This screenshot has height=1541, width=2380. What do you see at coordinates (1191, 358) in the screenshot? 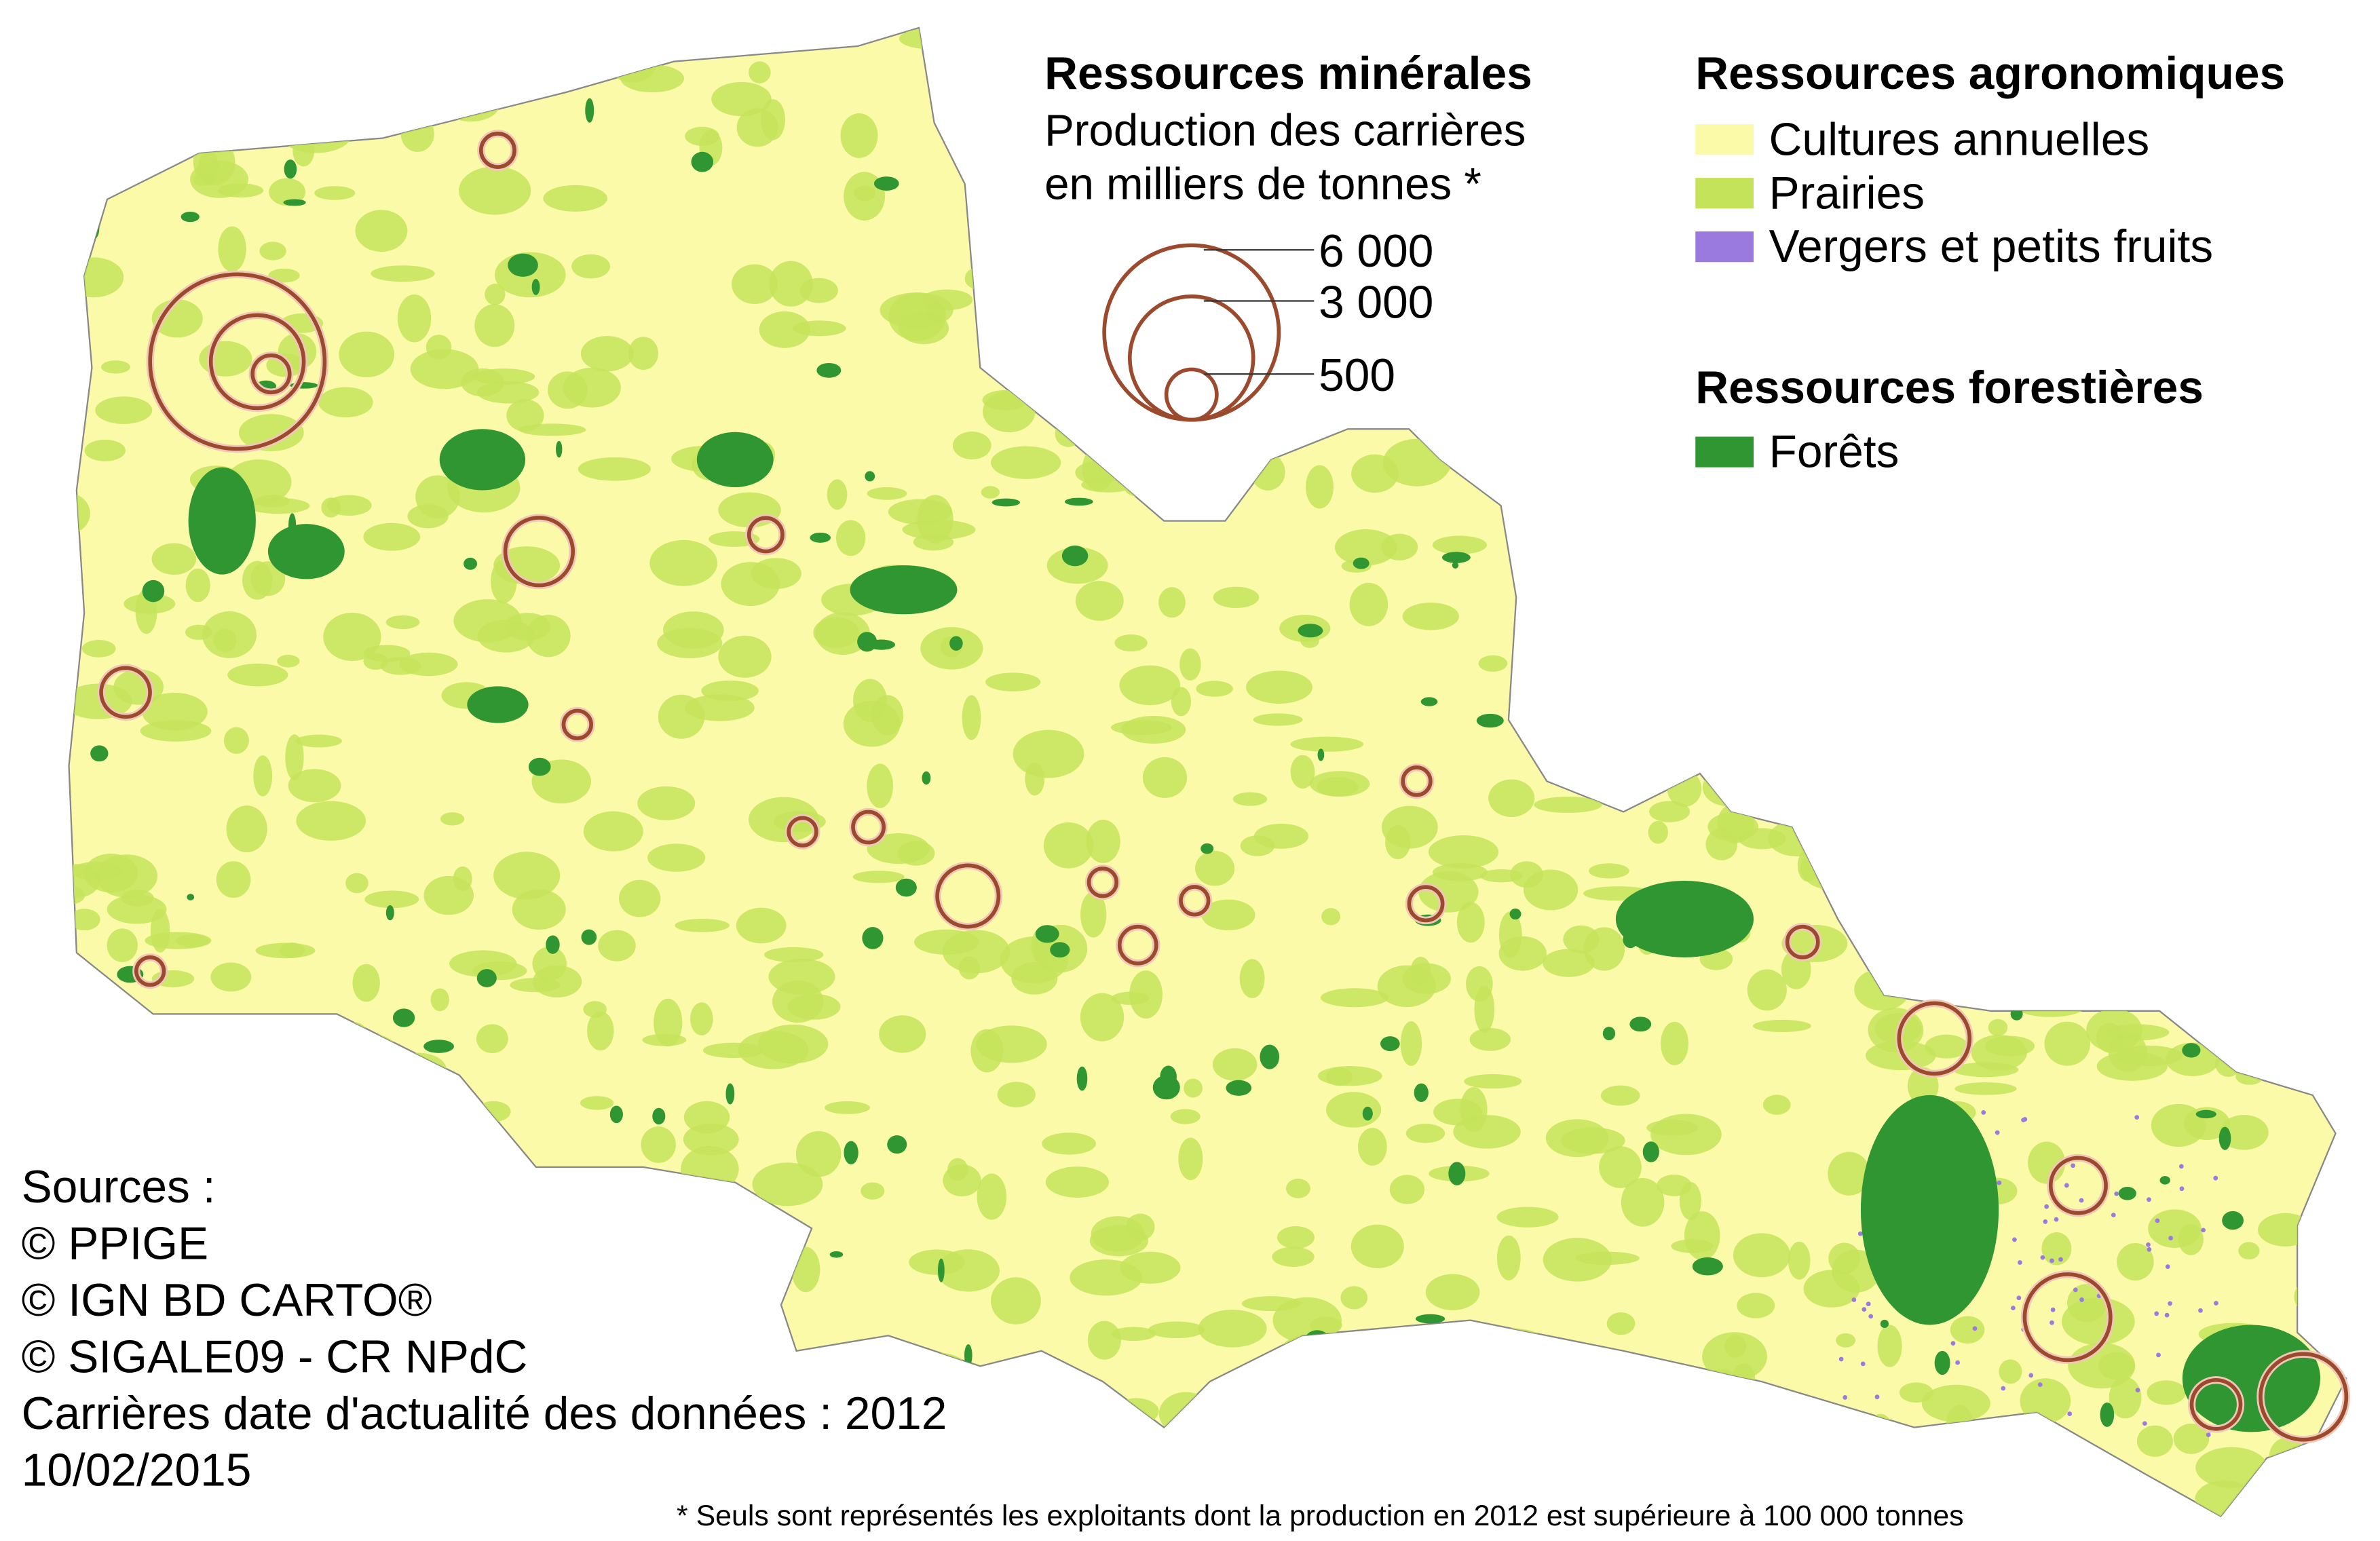
I see `legend-circle` at bounding box center [1191, 358].